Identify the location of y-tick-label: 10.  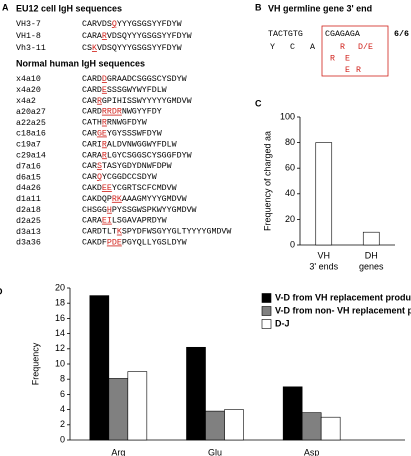
(60, 363).